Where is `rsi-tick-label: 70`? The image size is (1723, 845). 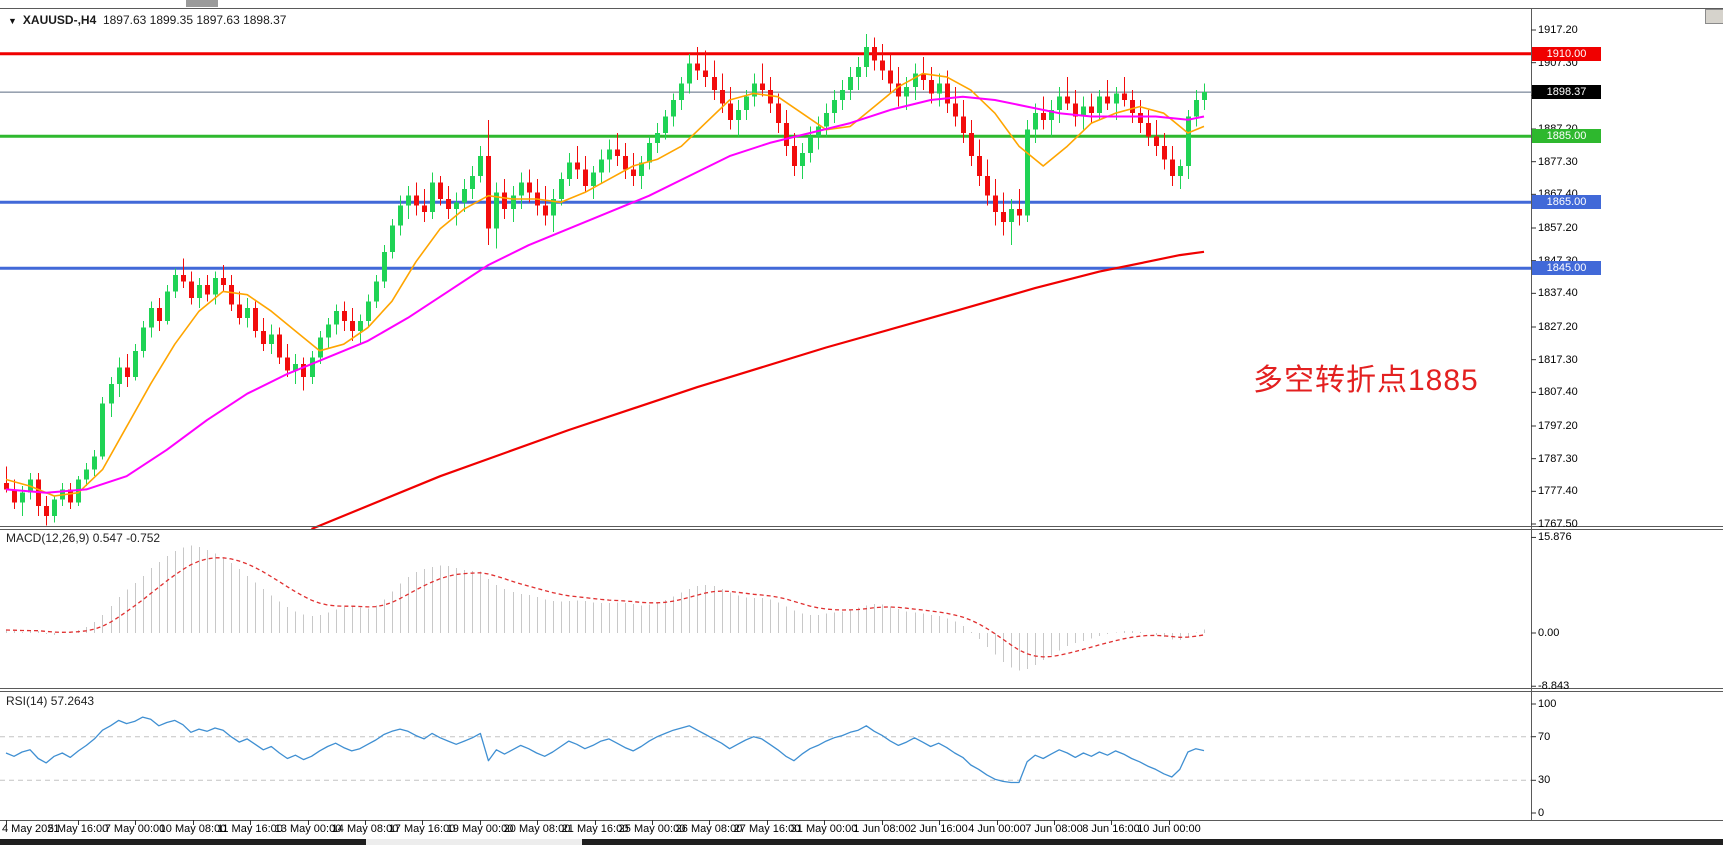 rsi-tick-label: 70 is located at coordinates (1544, 736).